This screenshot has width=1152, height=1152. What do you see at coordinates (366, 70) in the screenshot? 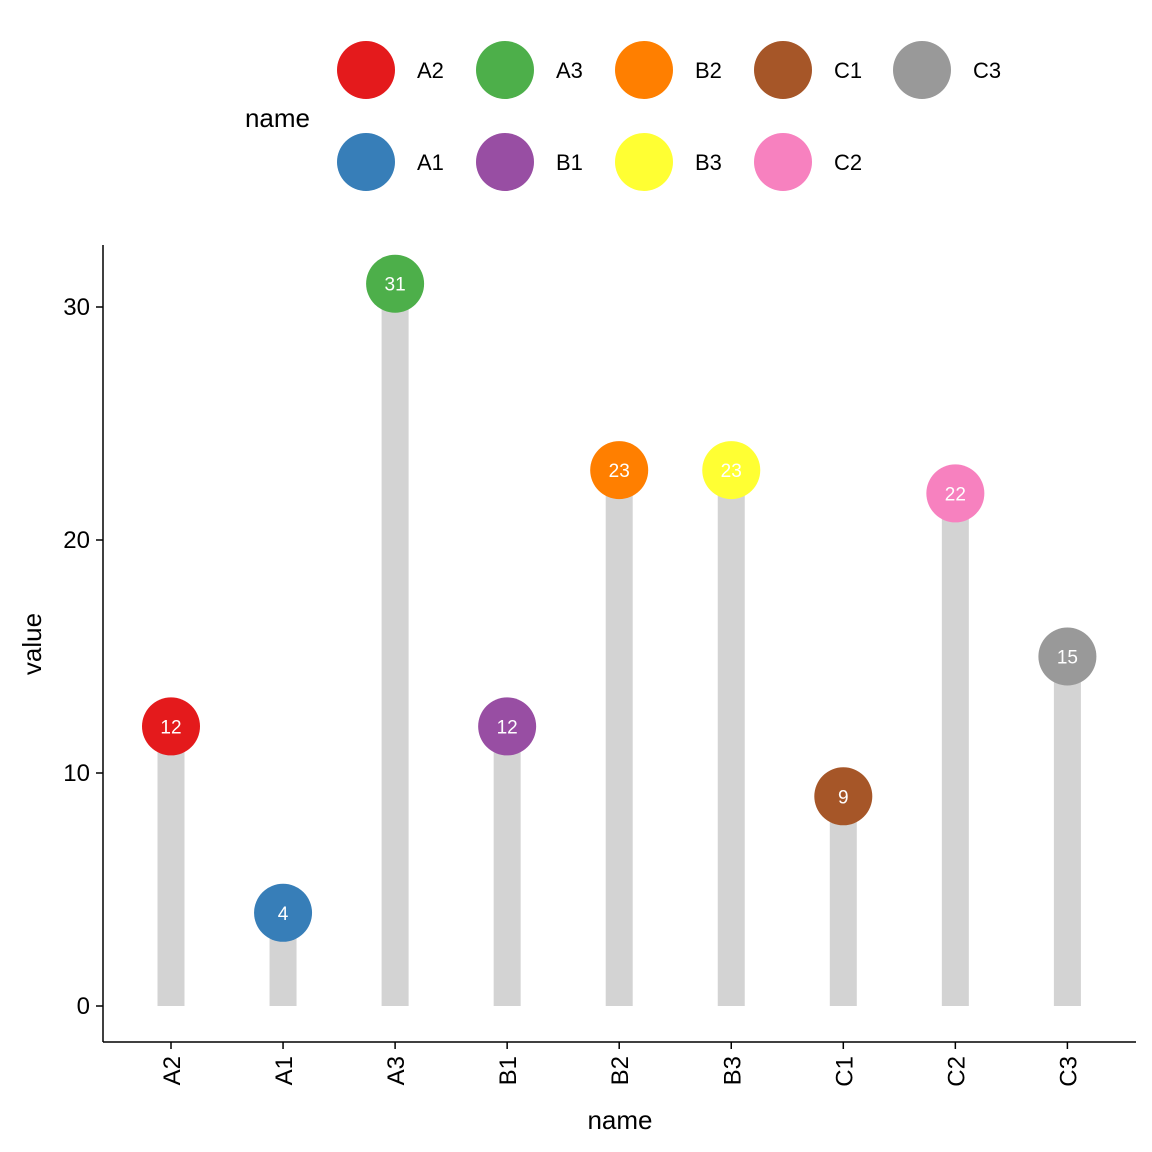
I see `legend-key-a2` at bounding box center [366, 70].